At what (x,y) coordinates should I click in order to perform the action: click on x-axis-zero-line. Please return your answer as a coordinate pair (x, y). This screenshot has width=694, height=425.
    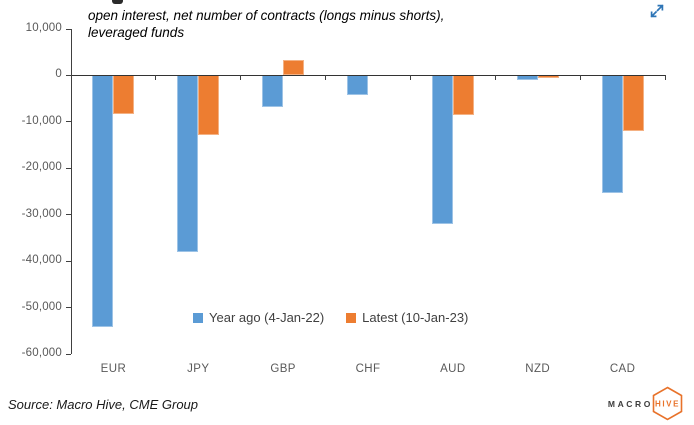
    Looking at the image, I should click on (368, 75).